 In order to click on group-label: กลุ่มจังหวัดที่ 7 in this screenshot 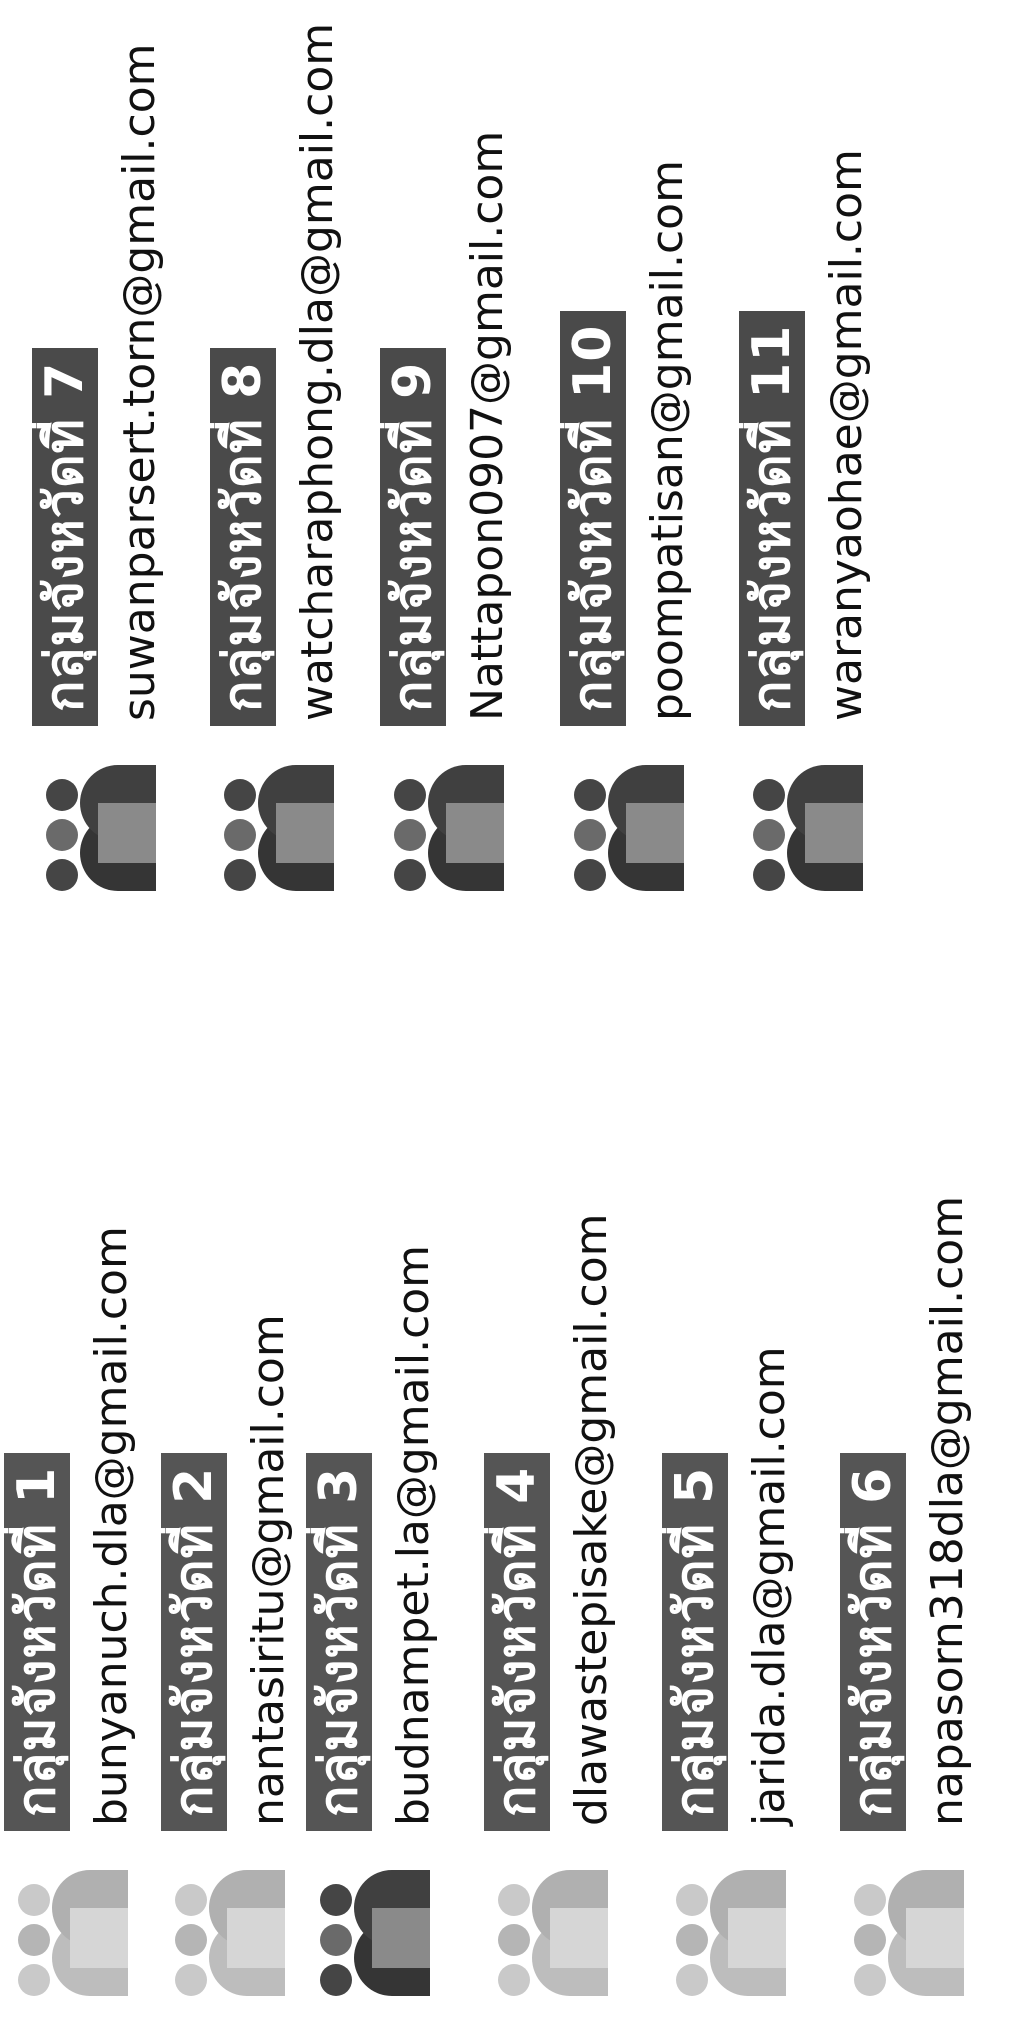, I will do `click(65, 536)`.